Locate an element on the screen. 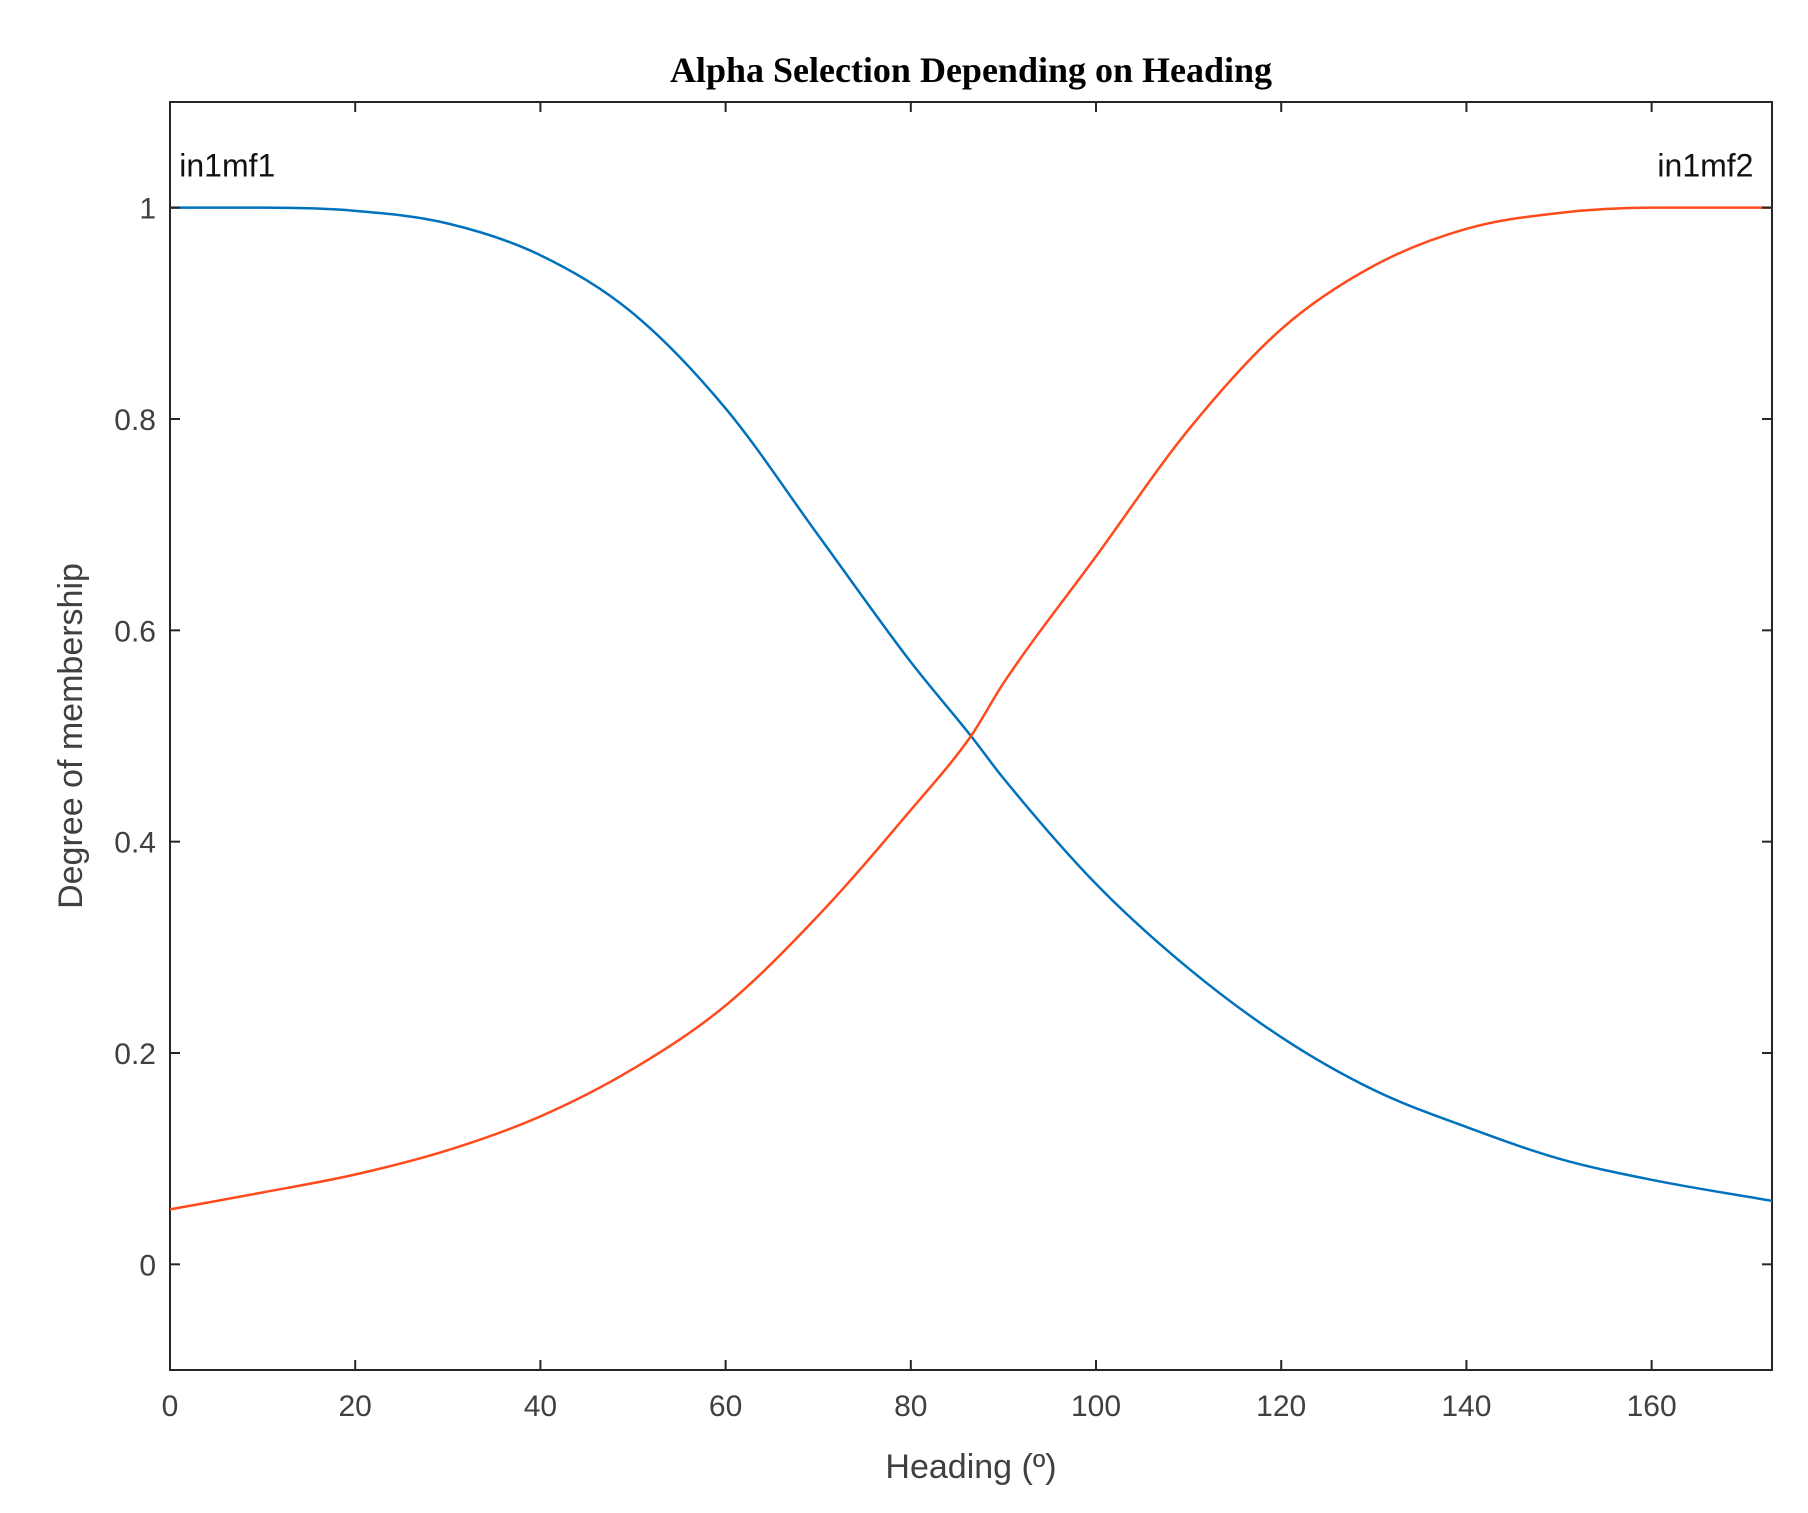 The width and height of the screenshot is (1808, 1513). chart-title: Alpha Selection Depending on Heading is located at coordinates (971, 70).